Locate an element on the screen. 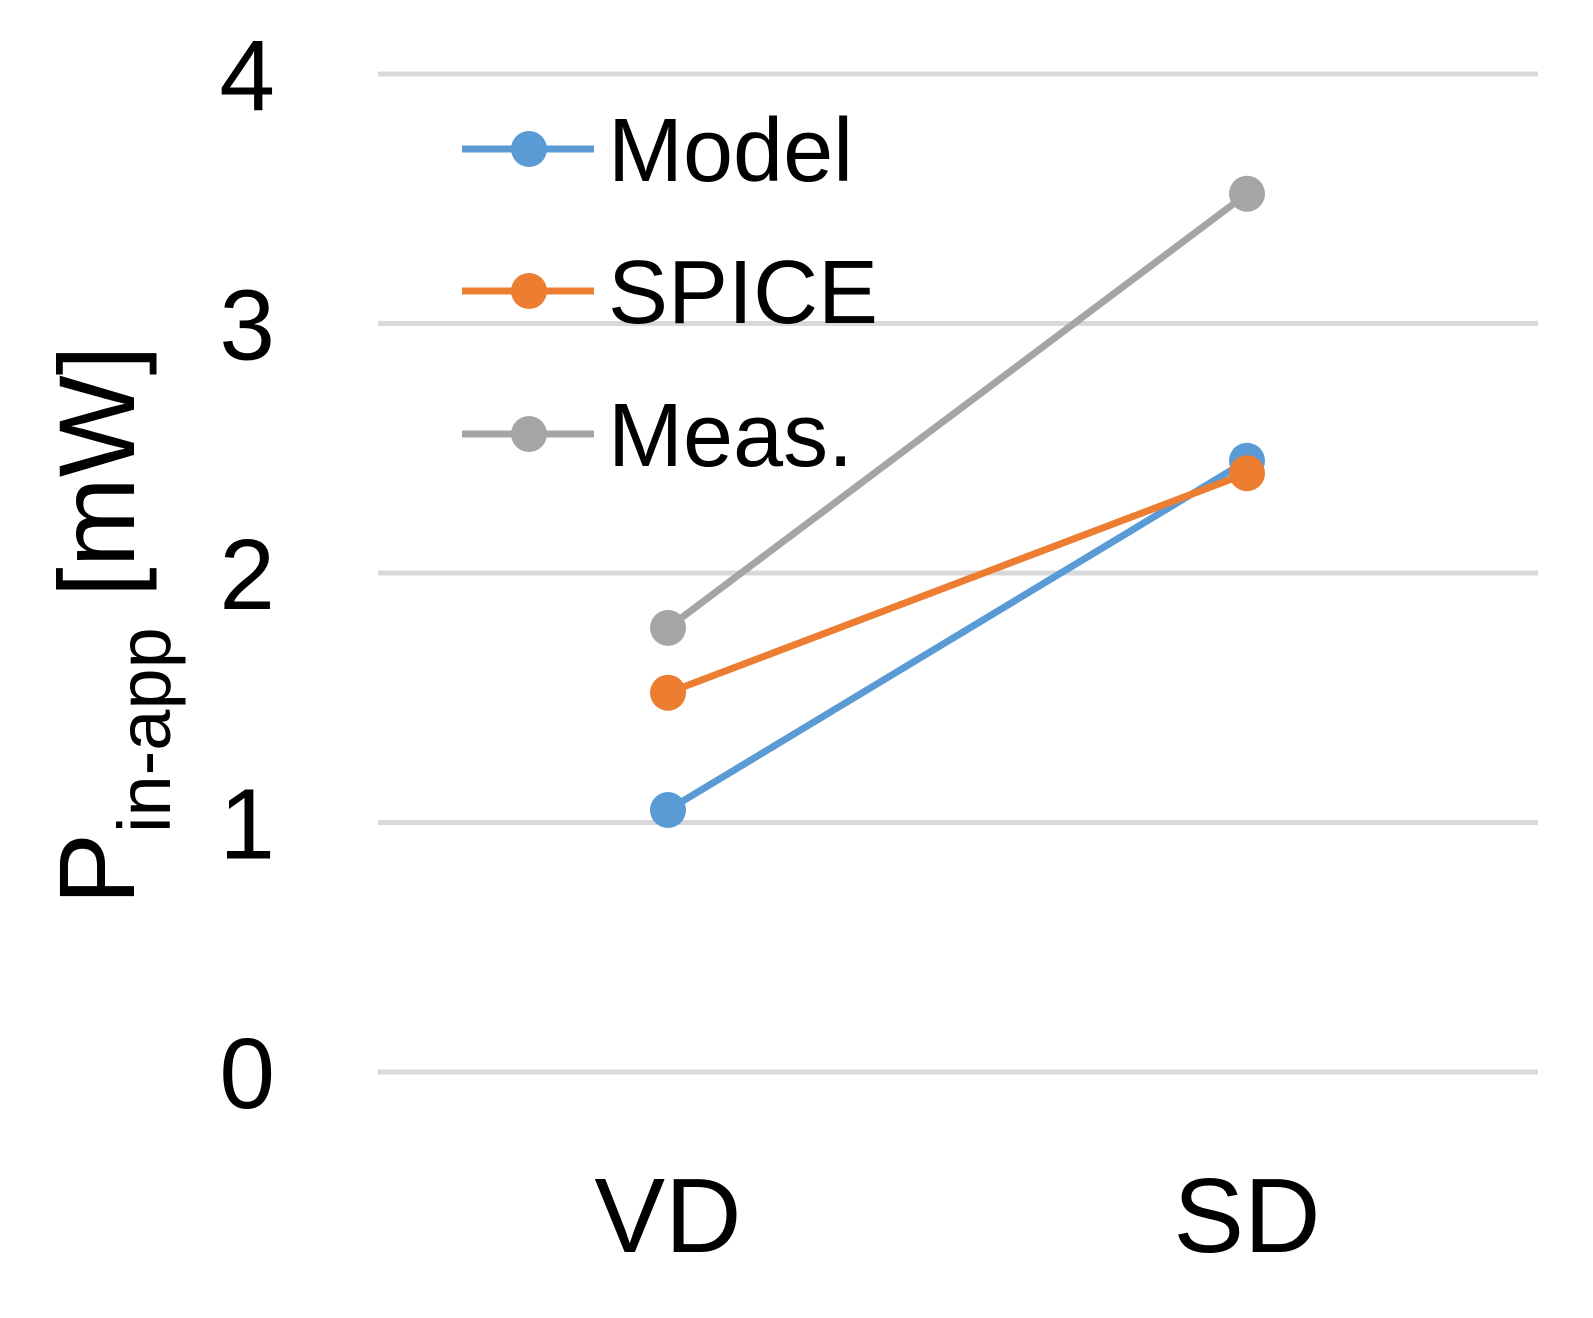 The image size is (1593, 1318). y-axis-title-unit: [mW] is located at coordinates (96, 486).